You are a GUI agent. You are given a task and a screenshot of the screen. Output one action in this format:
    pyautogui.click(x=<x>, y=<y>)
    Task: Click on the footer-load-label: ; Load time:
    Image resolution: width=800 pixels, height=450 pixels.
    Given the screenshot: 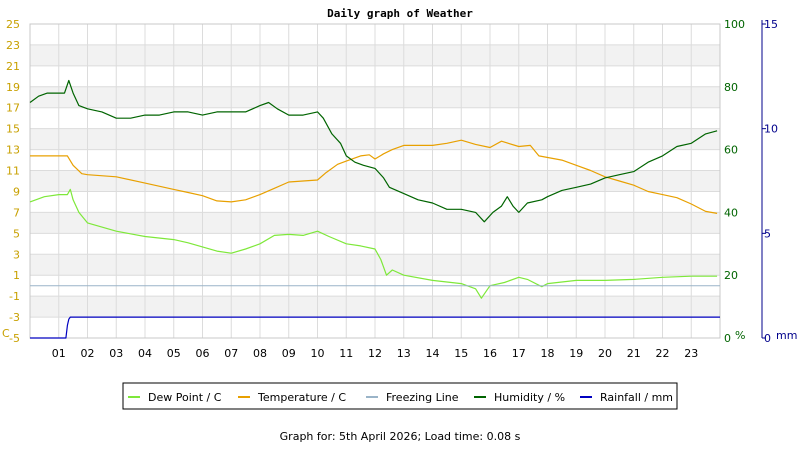 What is the action you would take?
    pyautogui.click(x=452, y=436)
    